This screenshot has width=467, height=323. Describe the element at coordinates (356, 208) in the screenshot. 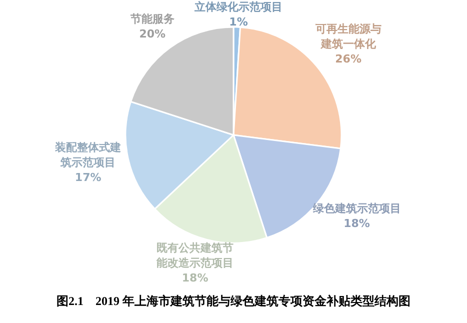

I see `slice-label: 绿色建筑示范项目` at that location.